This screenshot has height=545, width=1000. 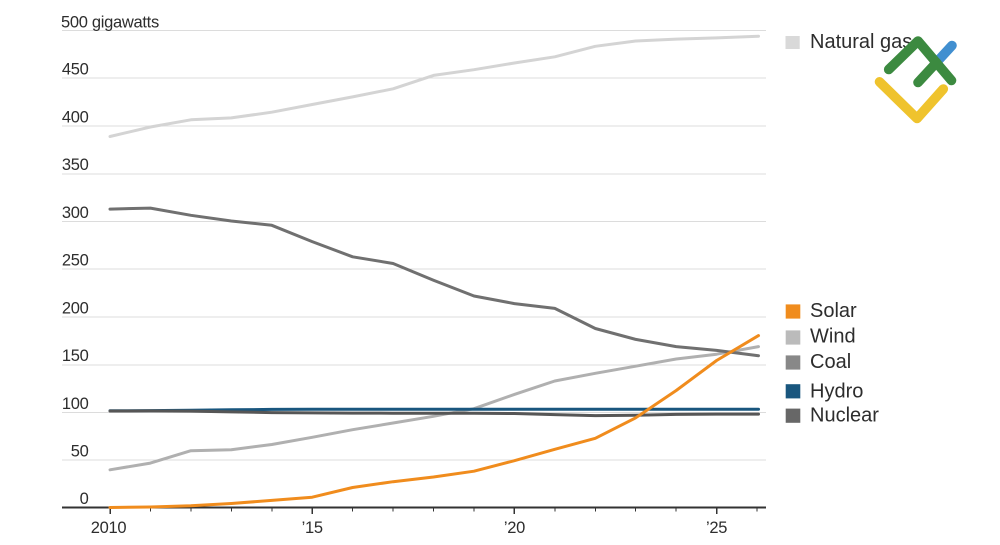 What do you see at coordinates (312, 528) in the screenshot?
I see `svg-text: ’15` at bounding box center [312, 528].